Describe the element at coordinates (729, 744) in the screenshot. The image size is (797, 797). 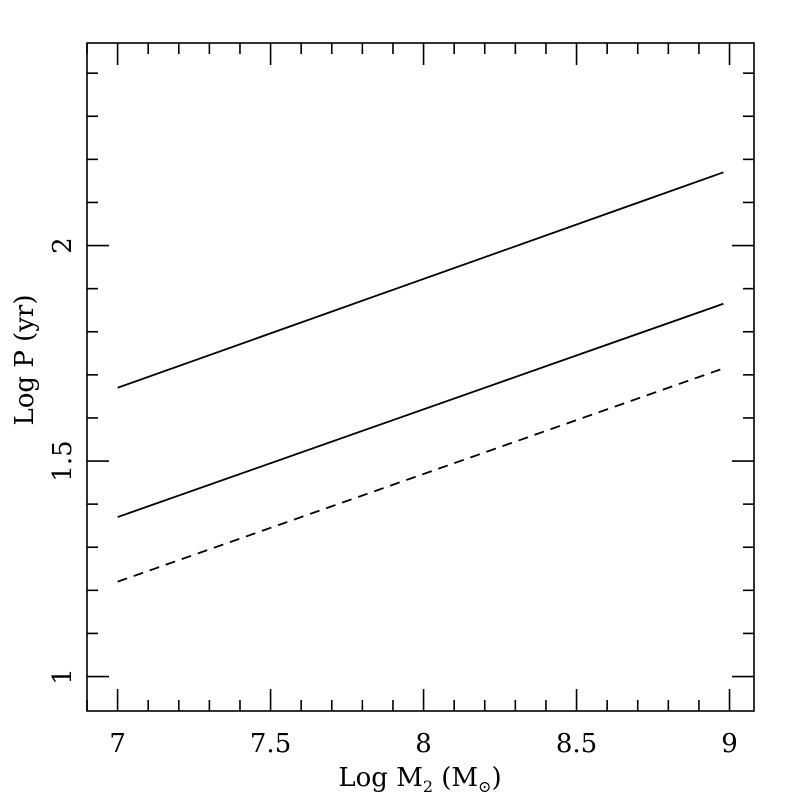
I see `x-tick-label: 9` at that location.